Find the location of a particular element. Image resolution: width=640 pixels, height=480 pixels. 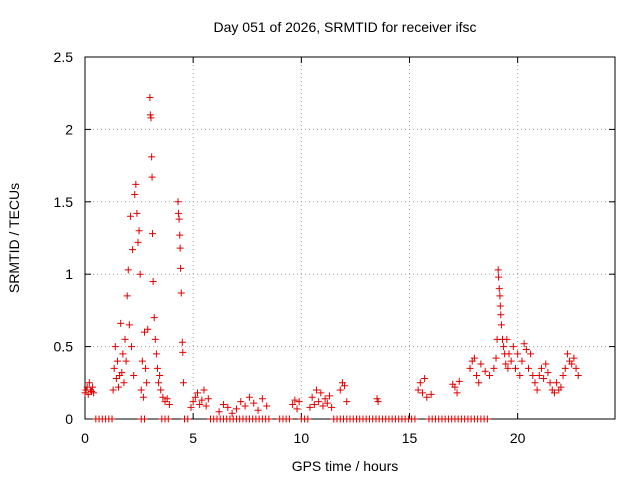

y-tick-label: 1 is located at coordinates (69, 274).